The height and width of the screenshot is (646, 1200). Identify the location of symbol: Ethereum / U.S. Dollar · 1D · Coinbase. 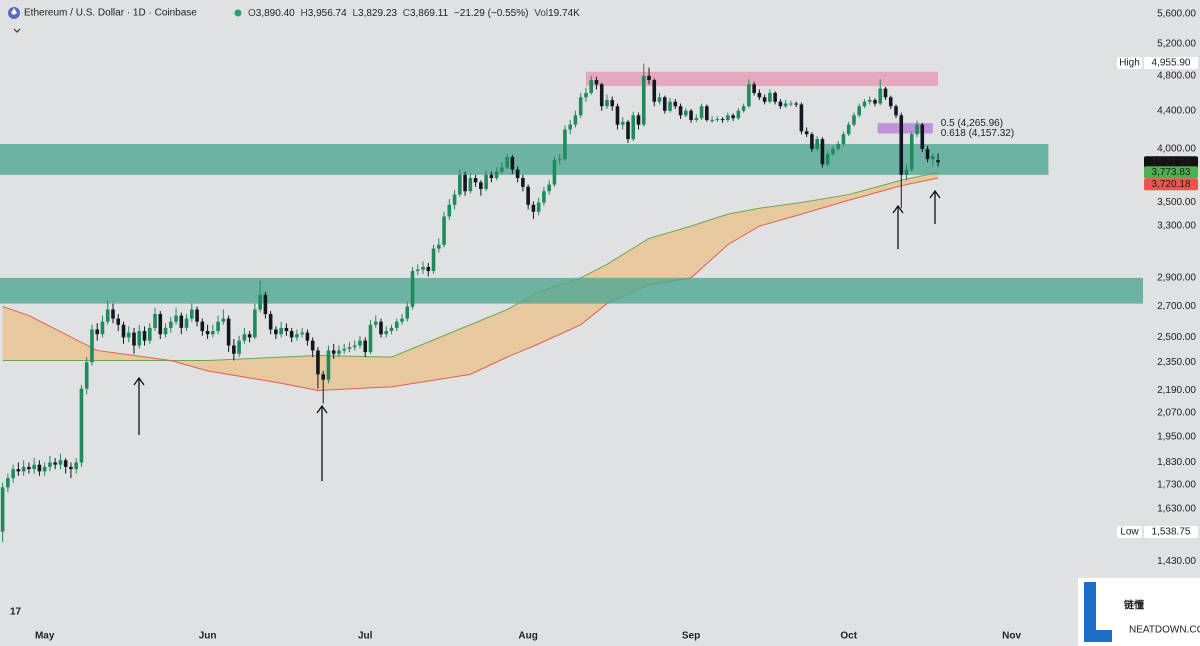
(110, 13).